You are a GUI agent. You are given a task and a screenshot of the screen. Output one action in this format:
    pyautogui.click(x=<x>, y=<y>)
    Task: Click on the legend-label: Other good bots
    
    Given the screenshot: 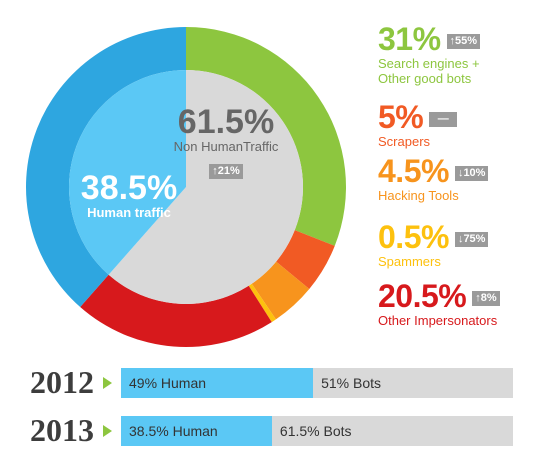 What is the action you would take?
    pyautogui.click(x=425, y=78)
    